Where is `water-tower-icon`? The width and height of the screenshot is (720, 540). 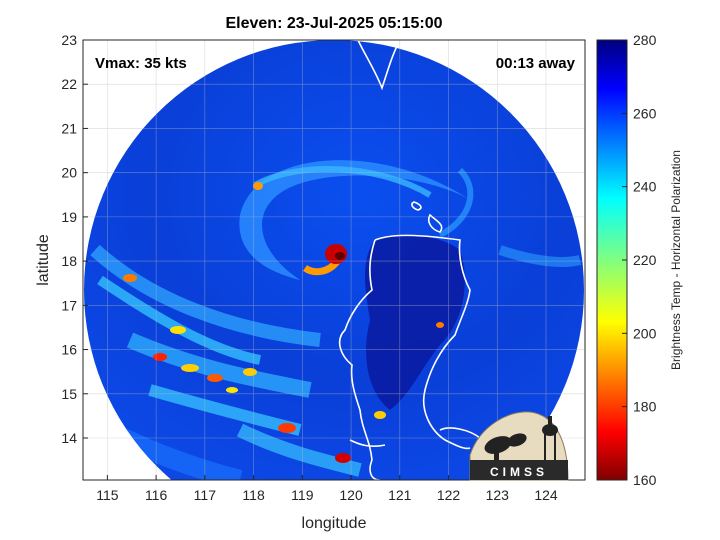 water-tower-icon is located at coordinates (550, 438).